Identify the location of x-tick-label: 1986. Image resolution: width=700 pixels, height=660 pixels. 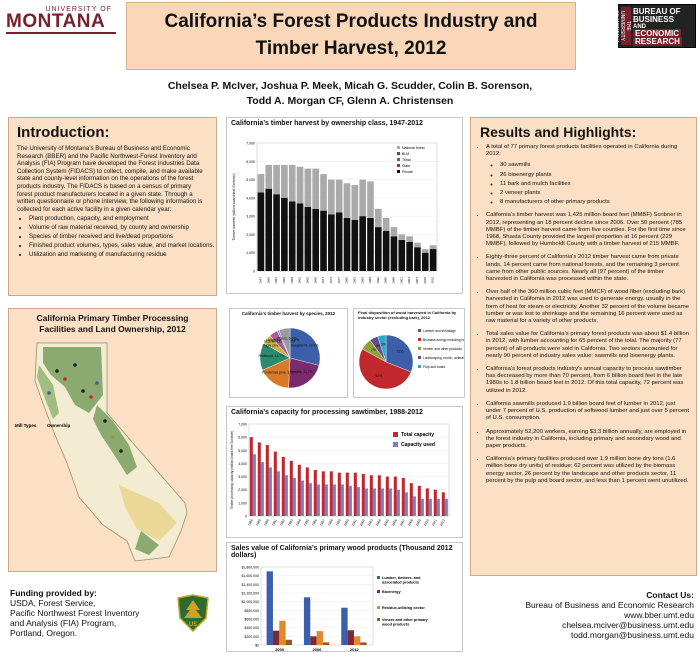
(362, 280).